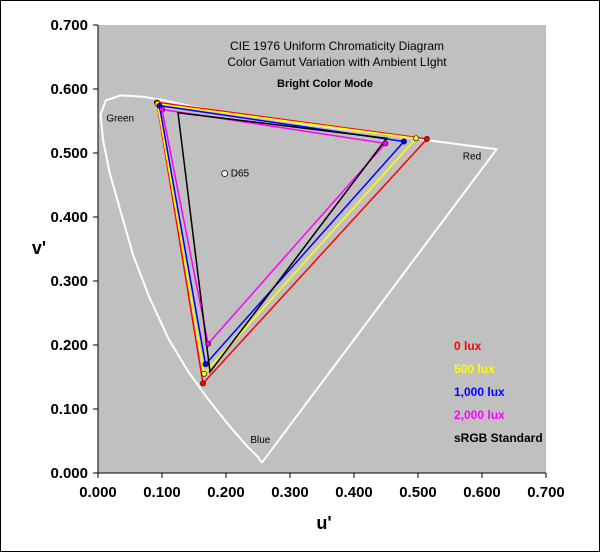  What do you see at coordinates (69, 473) in the screenshot?
I see `y-tick-label: 0.000` at bounding box center [69, 473].